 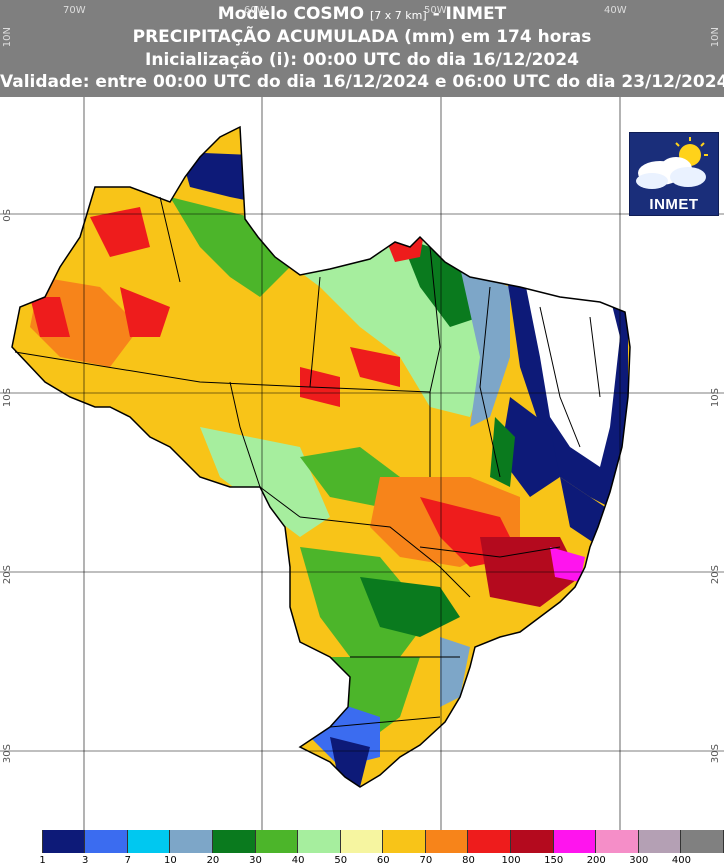 What do you see at coordinates (7, 215) in the screenshot?
I see `lat-label-0s-left: 0S` at bounding box center [7, 215].